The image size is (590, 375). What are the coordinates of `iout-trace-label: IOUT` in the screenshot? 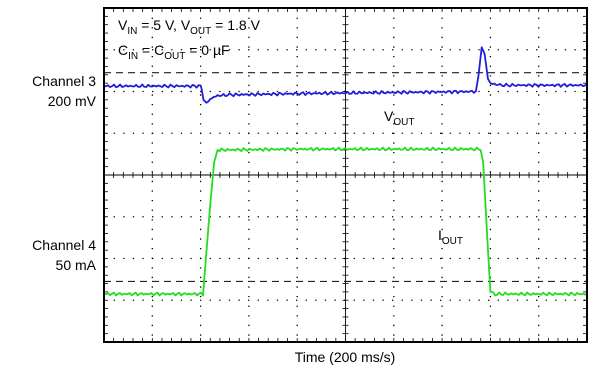 It's located at (450, 237).